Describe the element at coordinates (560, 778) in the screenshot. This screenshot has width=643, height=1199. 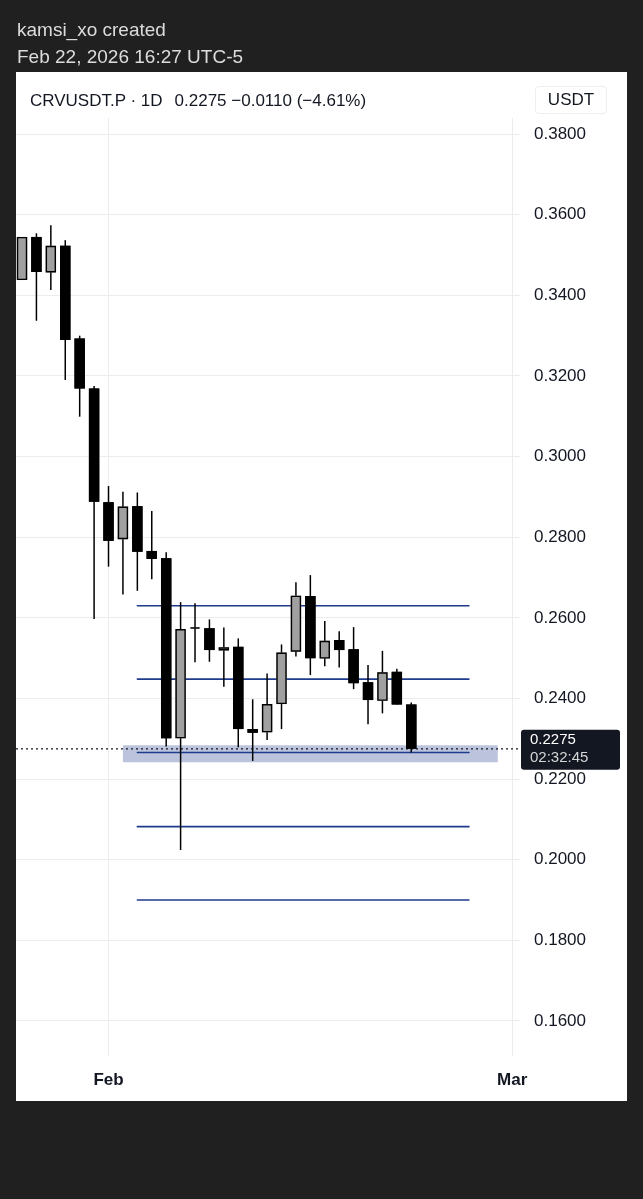
I see `y-tick-label: 0.2200` at that location.